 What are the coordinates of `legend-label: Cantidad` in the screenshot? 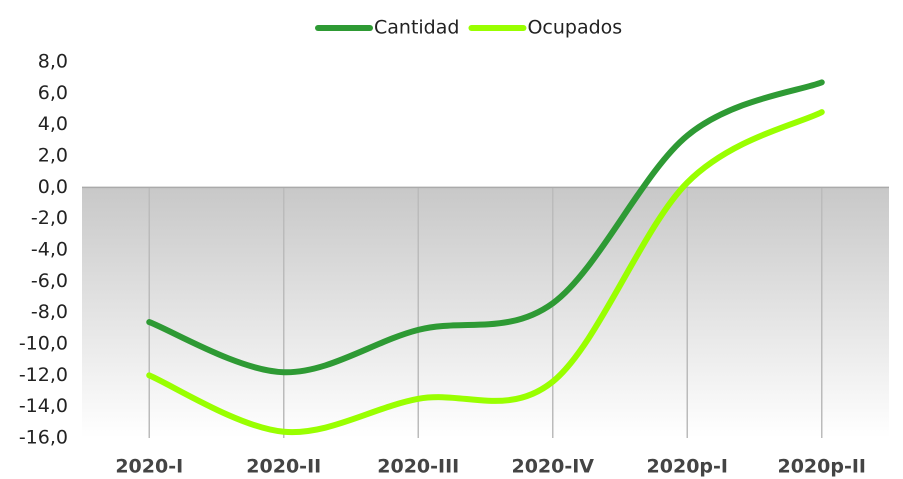 It's located at (416, 28).